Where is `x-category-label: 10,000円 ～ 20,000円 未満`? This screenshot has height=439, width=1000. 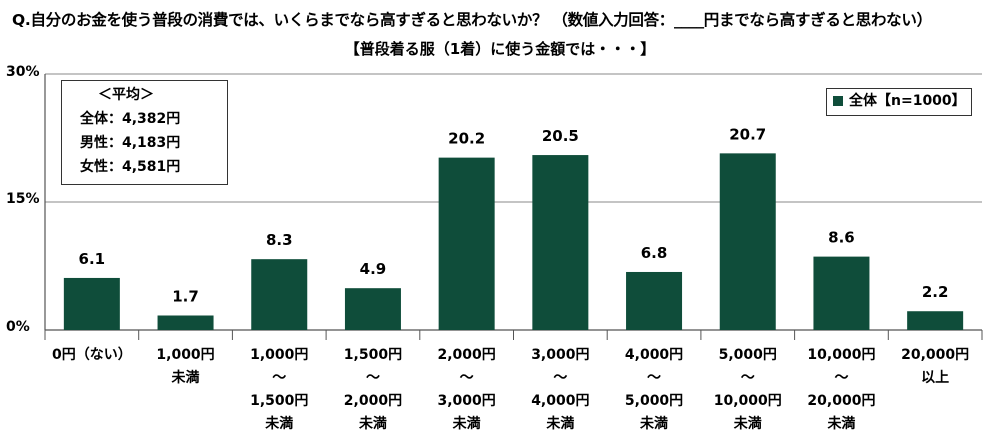 x-category-label: 10,000円 ～ 20,000円 未満 is located at coordinates (841, 390).